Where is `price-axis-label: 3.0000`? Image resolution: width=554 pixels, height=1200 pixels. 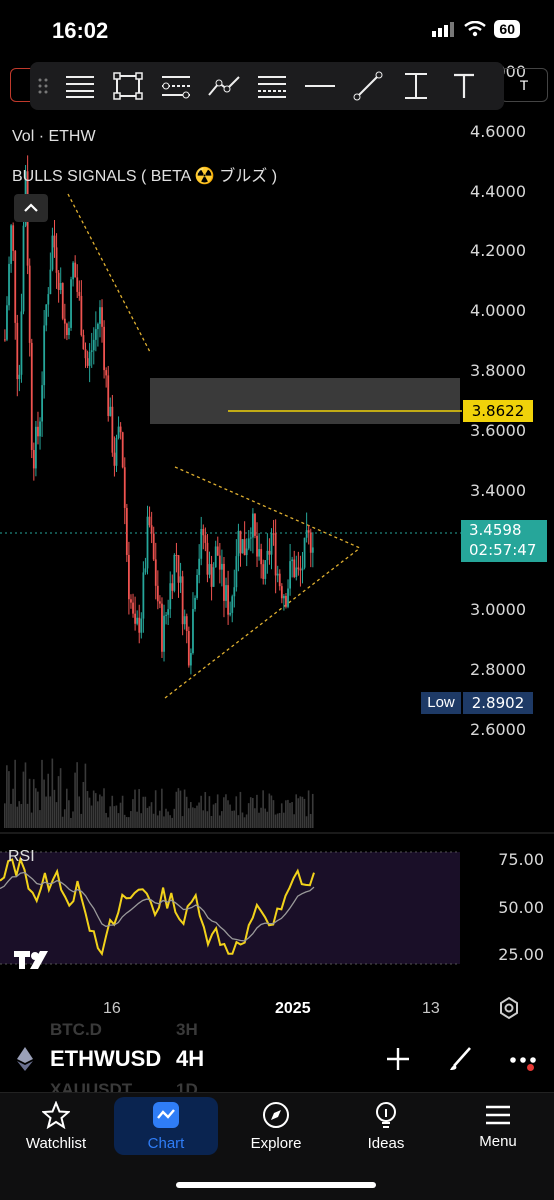 price-axis-label: 3.0000 is located at coordinates (498, 610).